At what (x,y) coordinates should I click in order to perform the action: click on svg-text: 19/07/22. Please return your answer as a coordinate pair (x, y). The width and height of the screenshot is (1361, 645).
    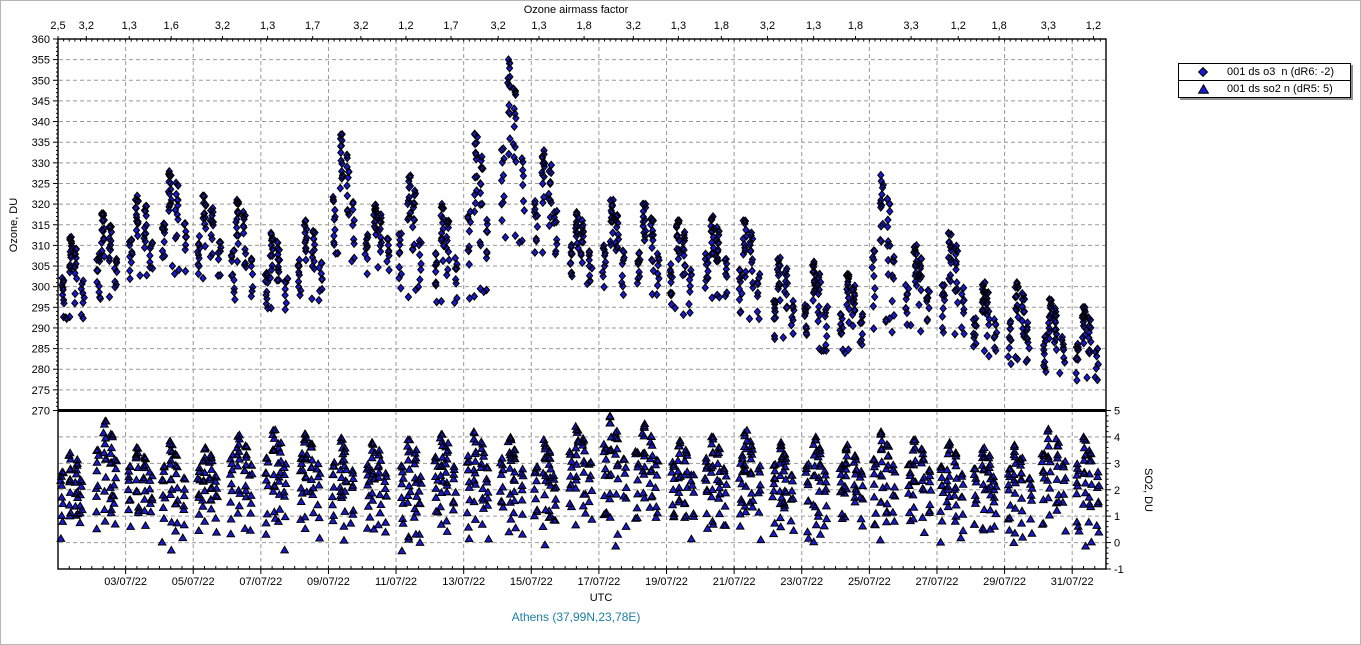
    Looking at the image, I should click on (666, 582).